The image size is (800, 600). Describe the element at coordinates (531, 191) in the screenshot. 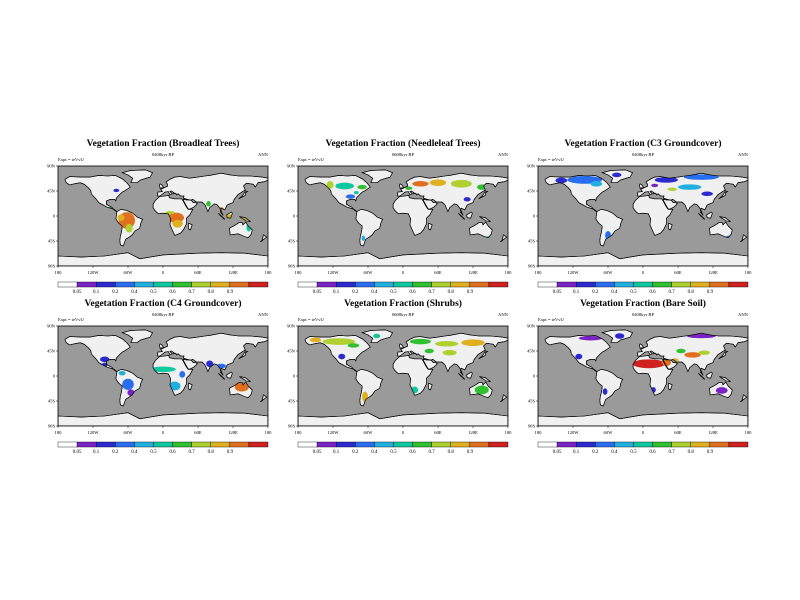

I see `lat-label: 45N` at that location.